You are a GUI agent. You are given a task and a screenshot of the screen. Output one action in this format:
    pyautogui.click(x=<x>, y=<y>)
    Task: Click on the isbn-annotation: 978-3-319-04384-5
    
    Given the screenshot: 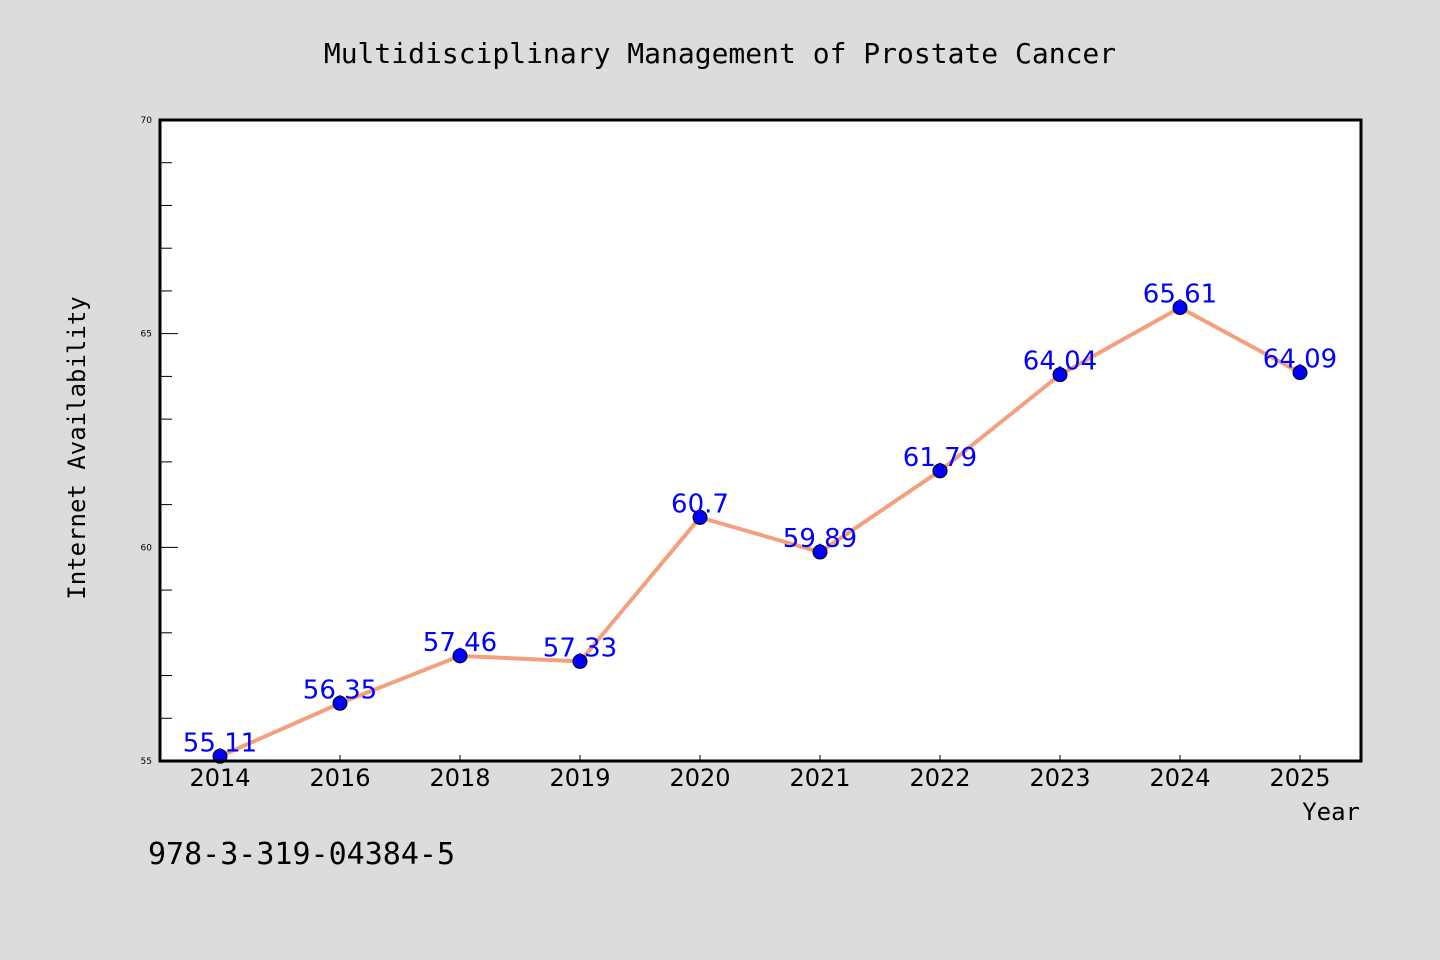 What is the action you would take?
    pyautogui.click(x=301, y=854)
    